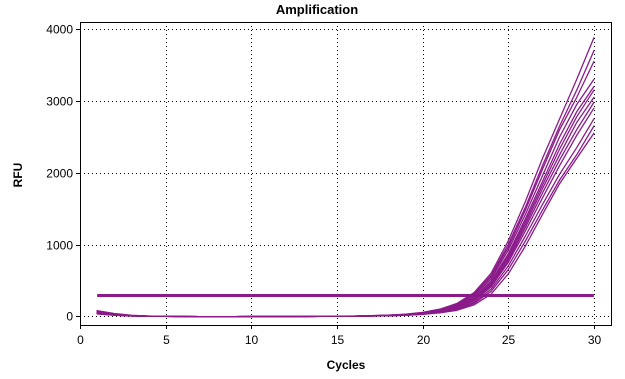  Describe the element at coordinates (18, 175) in the screenshot. I see `y-axis-label: RFU` at that location.